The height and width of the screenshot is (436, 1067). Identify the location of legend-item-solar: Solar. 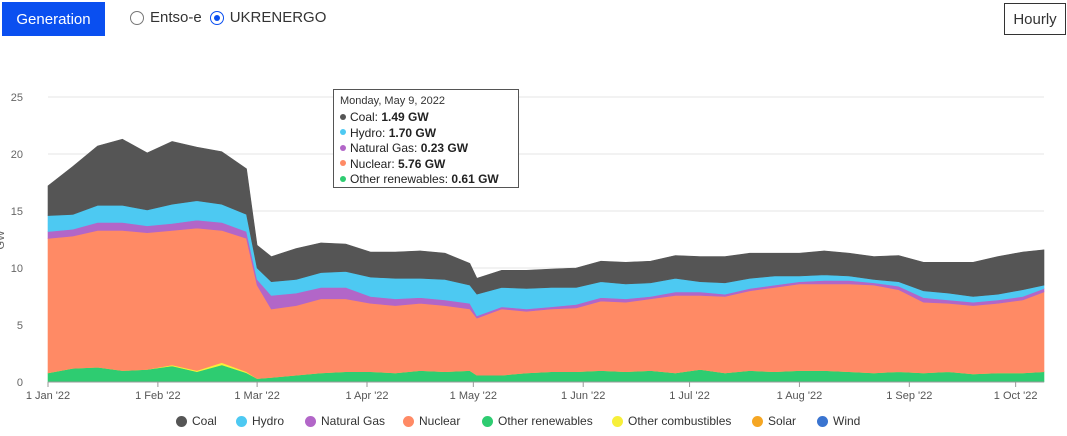
(774, 421).